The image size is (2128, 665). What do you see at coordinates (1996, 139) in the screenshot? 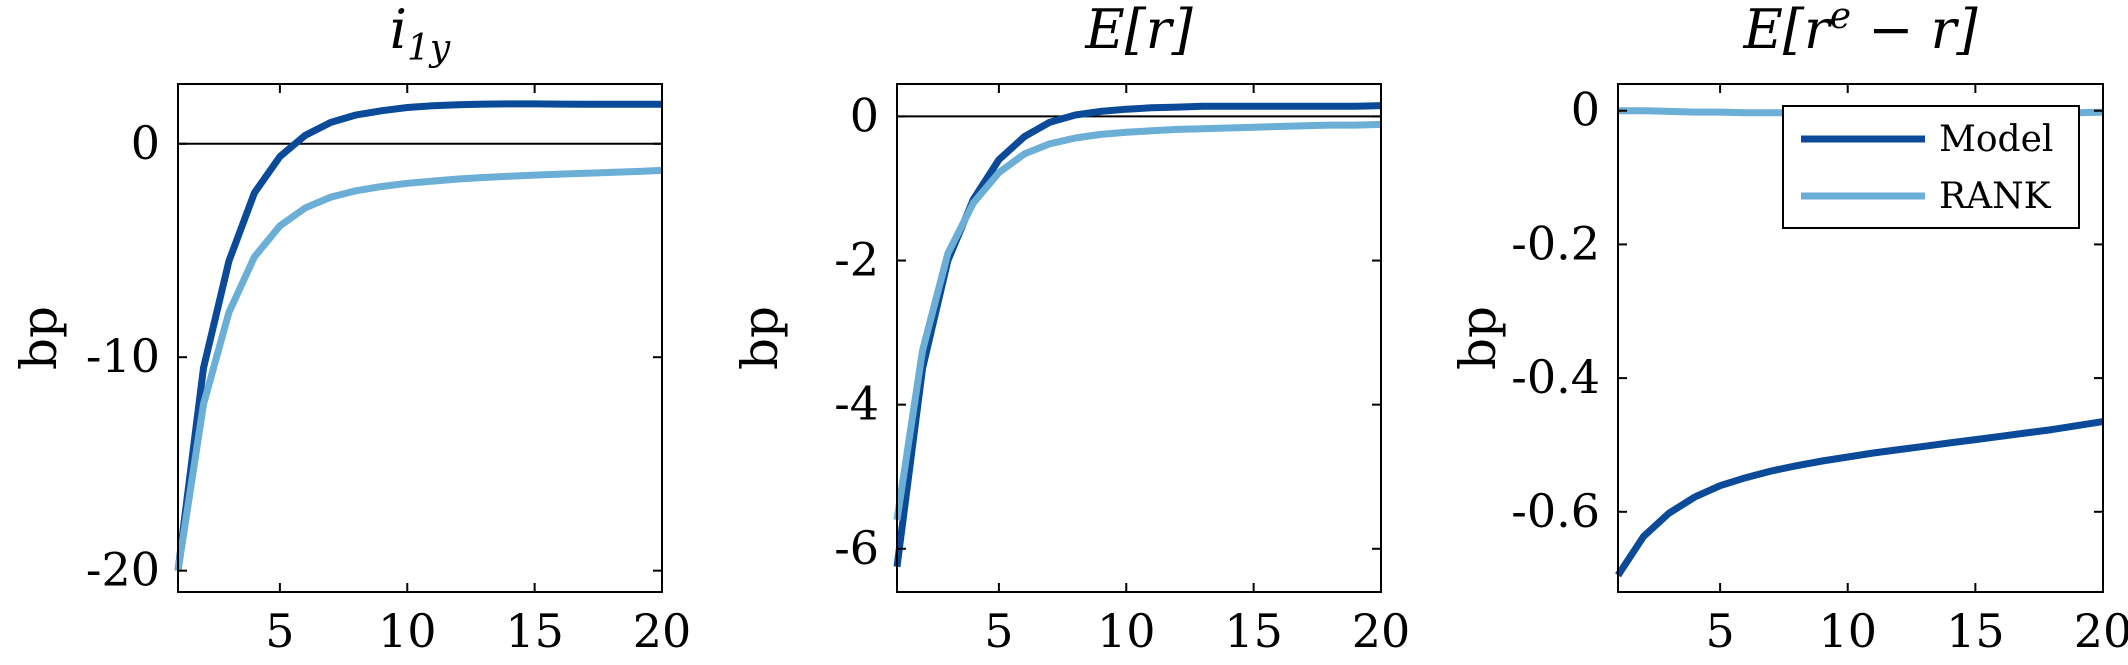
I see `legend-label-model: Model` at bounding box center [1996, 139].